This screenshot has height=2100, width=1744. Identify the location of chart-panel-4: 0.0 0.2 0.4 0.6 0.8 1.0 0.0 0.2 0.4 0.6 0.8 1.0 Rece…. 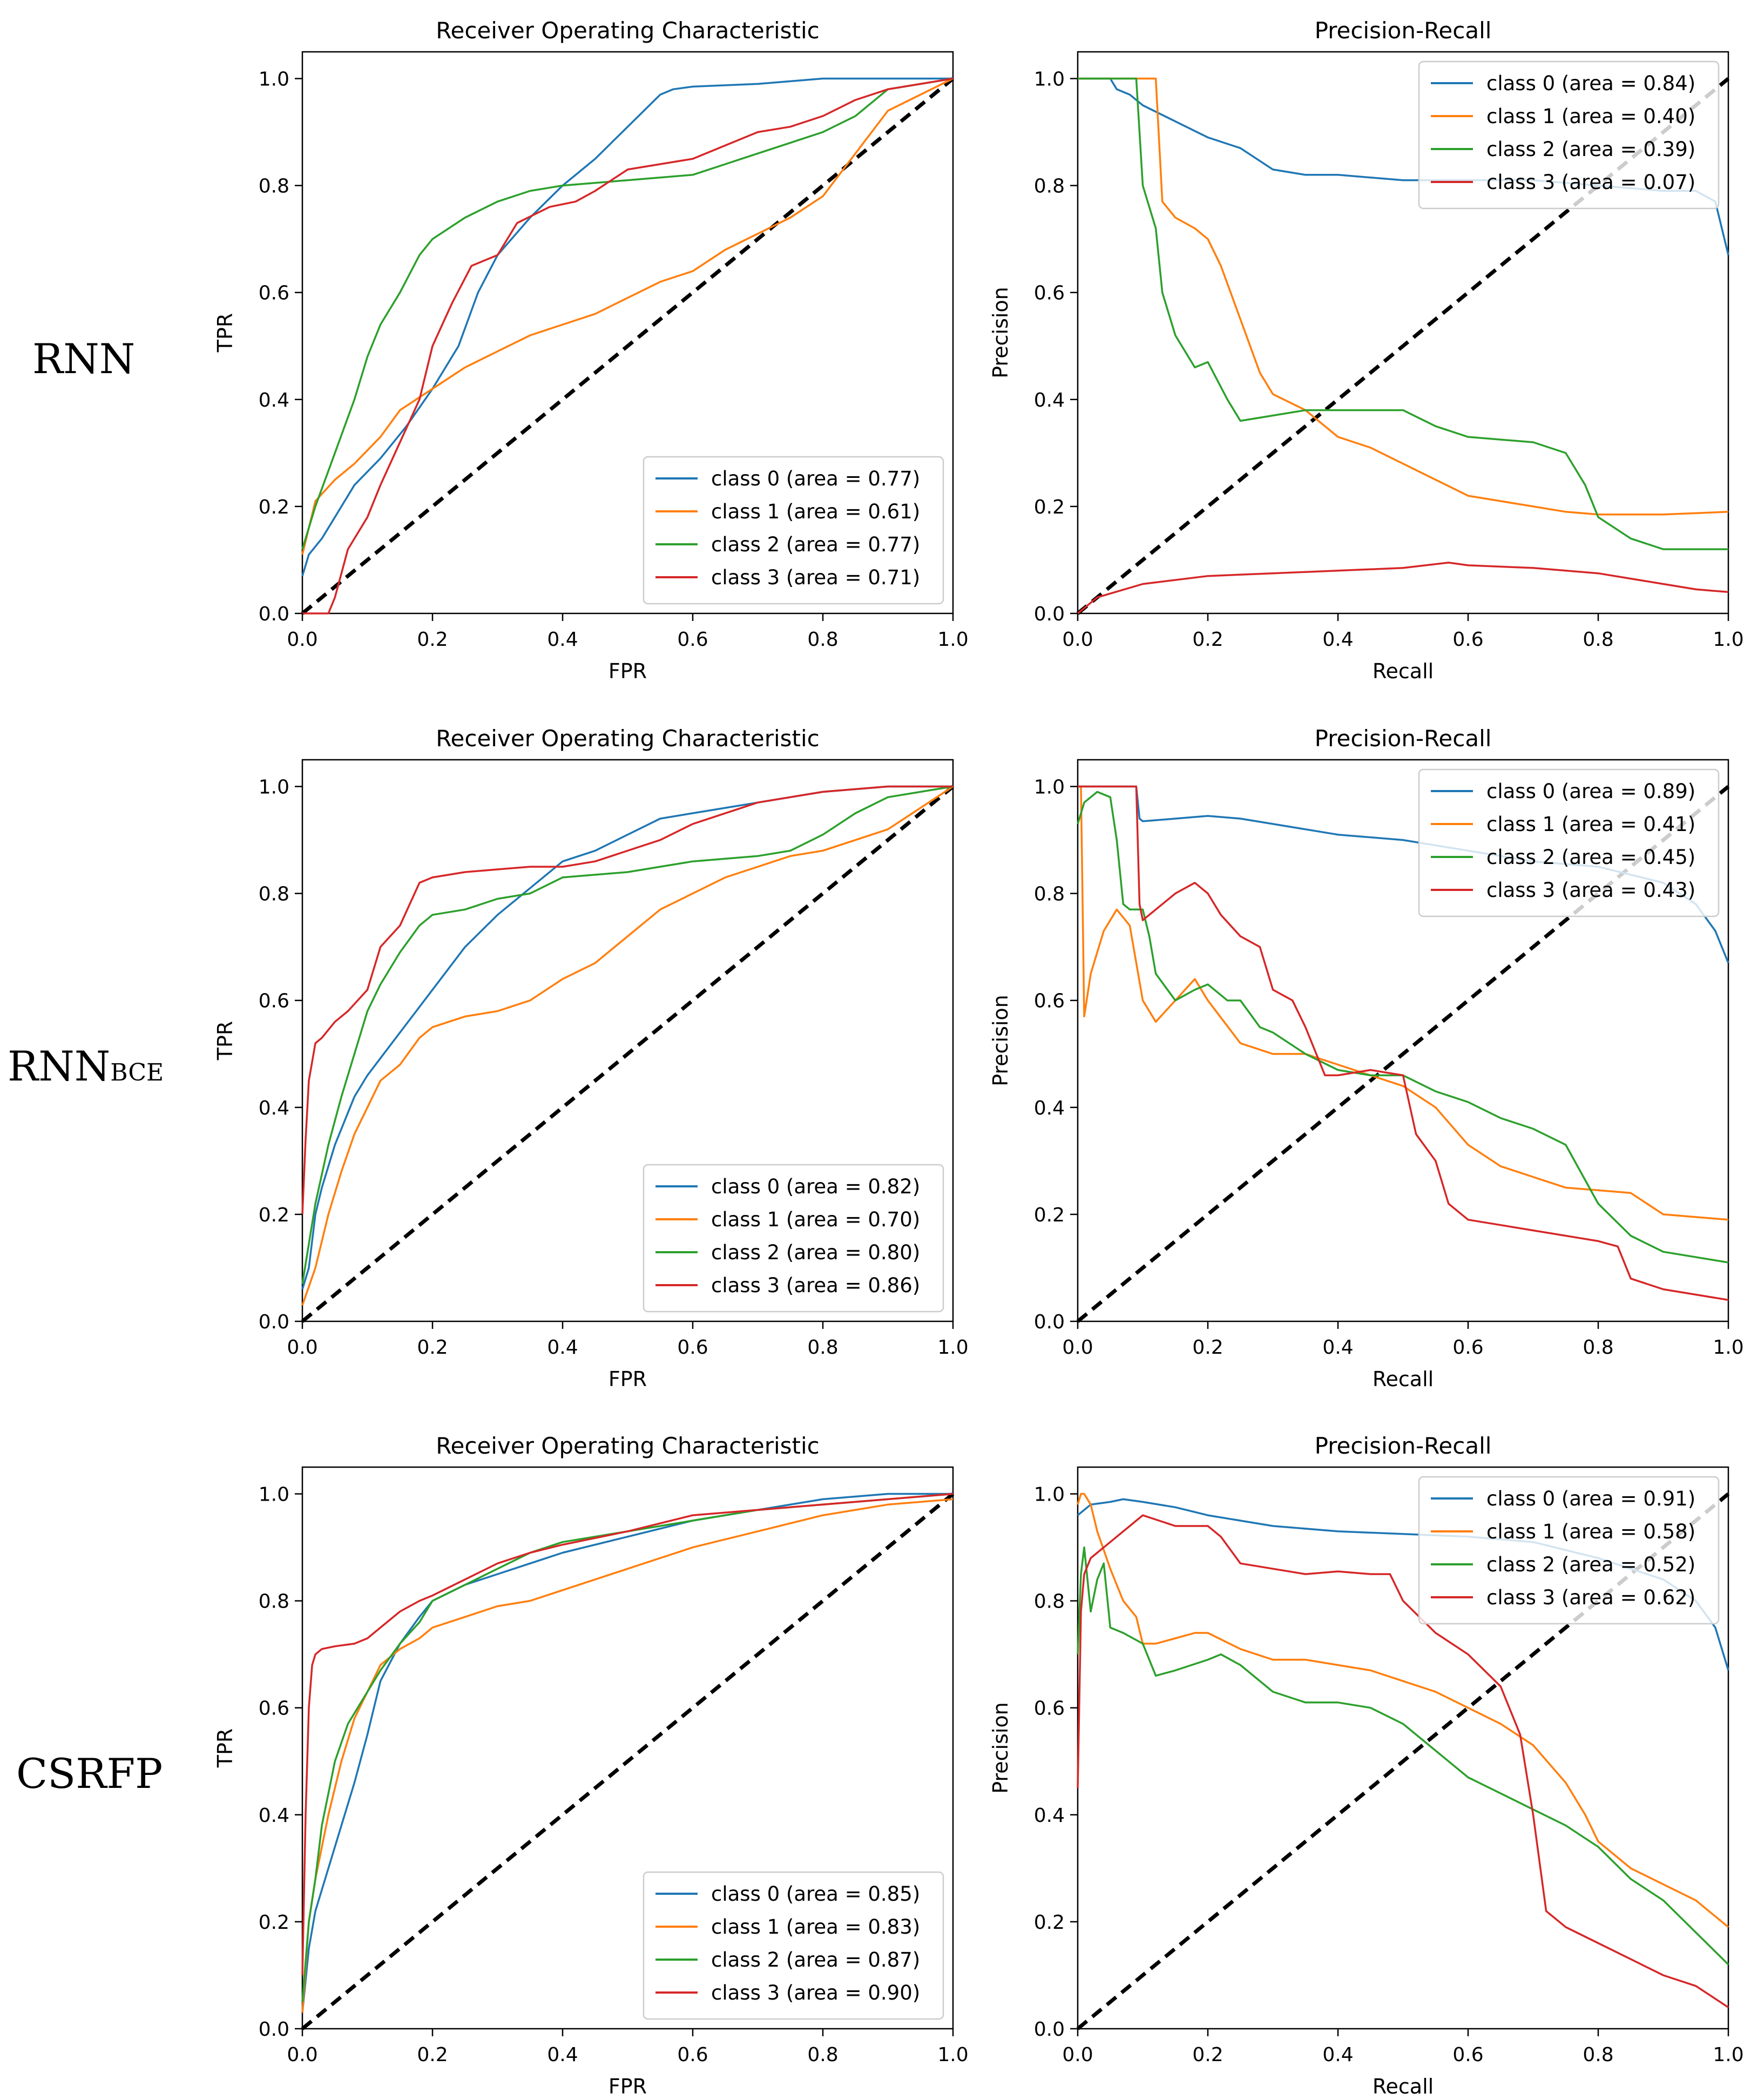
(591, 1766).